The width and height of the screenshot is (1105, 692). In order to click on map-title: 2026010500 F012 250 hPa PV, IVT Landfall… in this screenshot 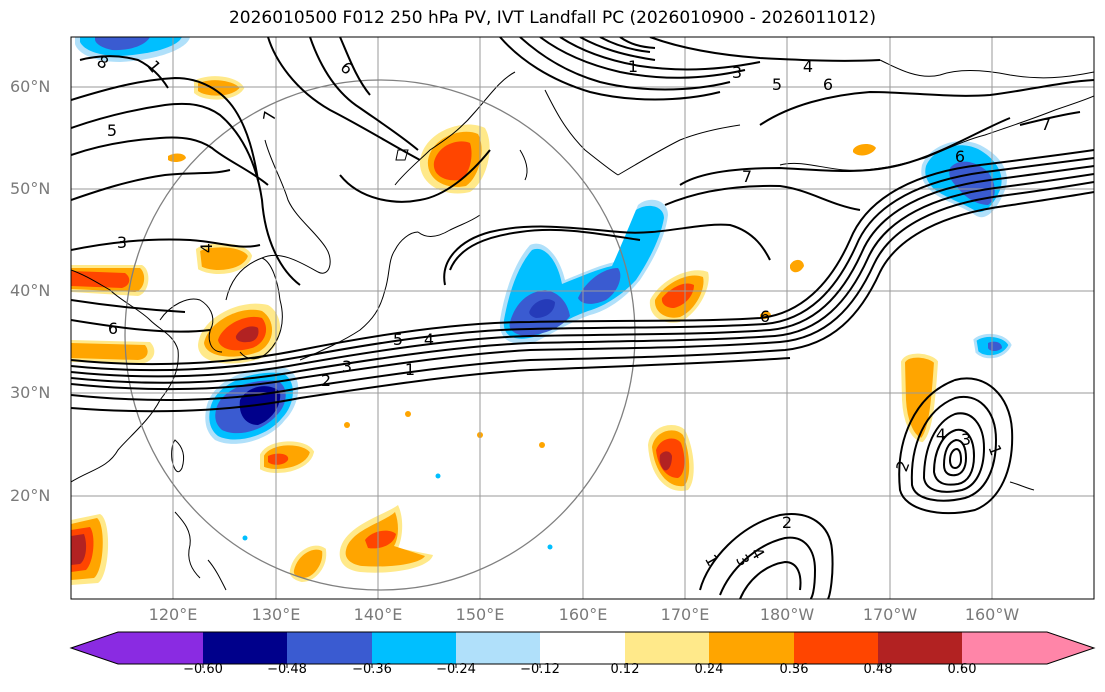, I will do `click(552, 18)`.